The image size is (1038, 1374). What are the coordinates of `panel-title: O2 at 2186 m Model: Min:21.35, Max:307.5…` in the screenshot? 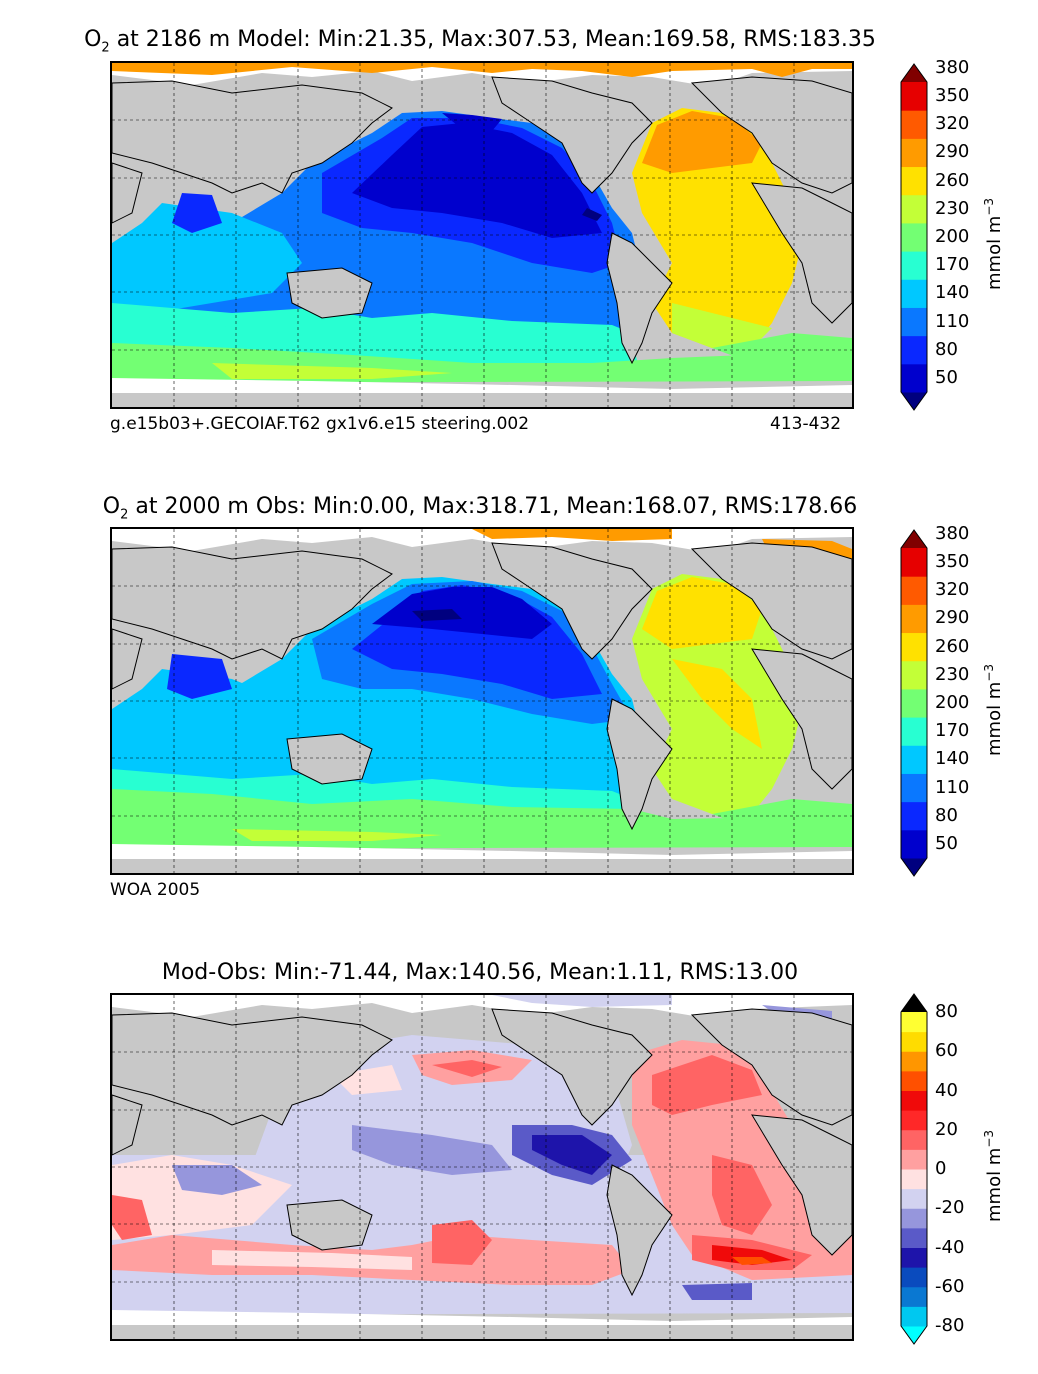 It's located at (480, 41).